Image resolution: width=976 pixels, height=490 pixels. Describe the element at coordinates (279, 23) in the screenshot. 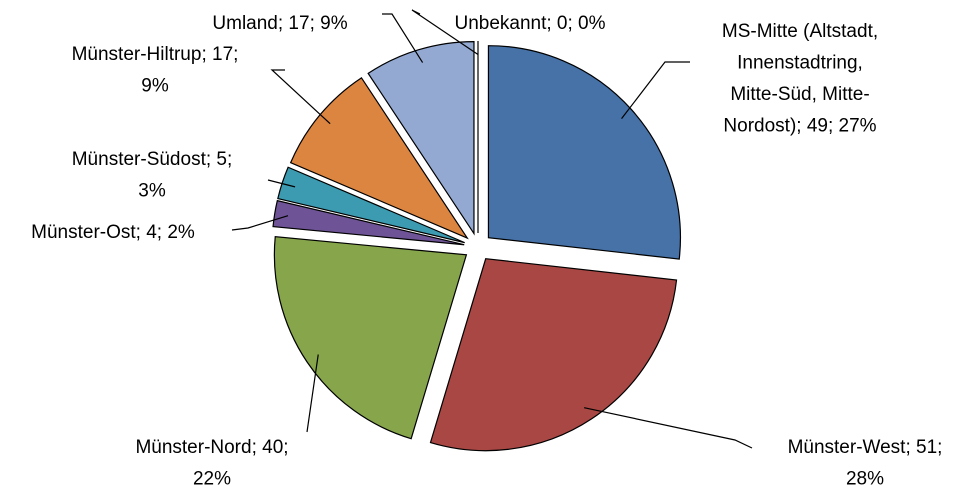

I see `data-label: Umland; 17; 9%` at that location.